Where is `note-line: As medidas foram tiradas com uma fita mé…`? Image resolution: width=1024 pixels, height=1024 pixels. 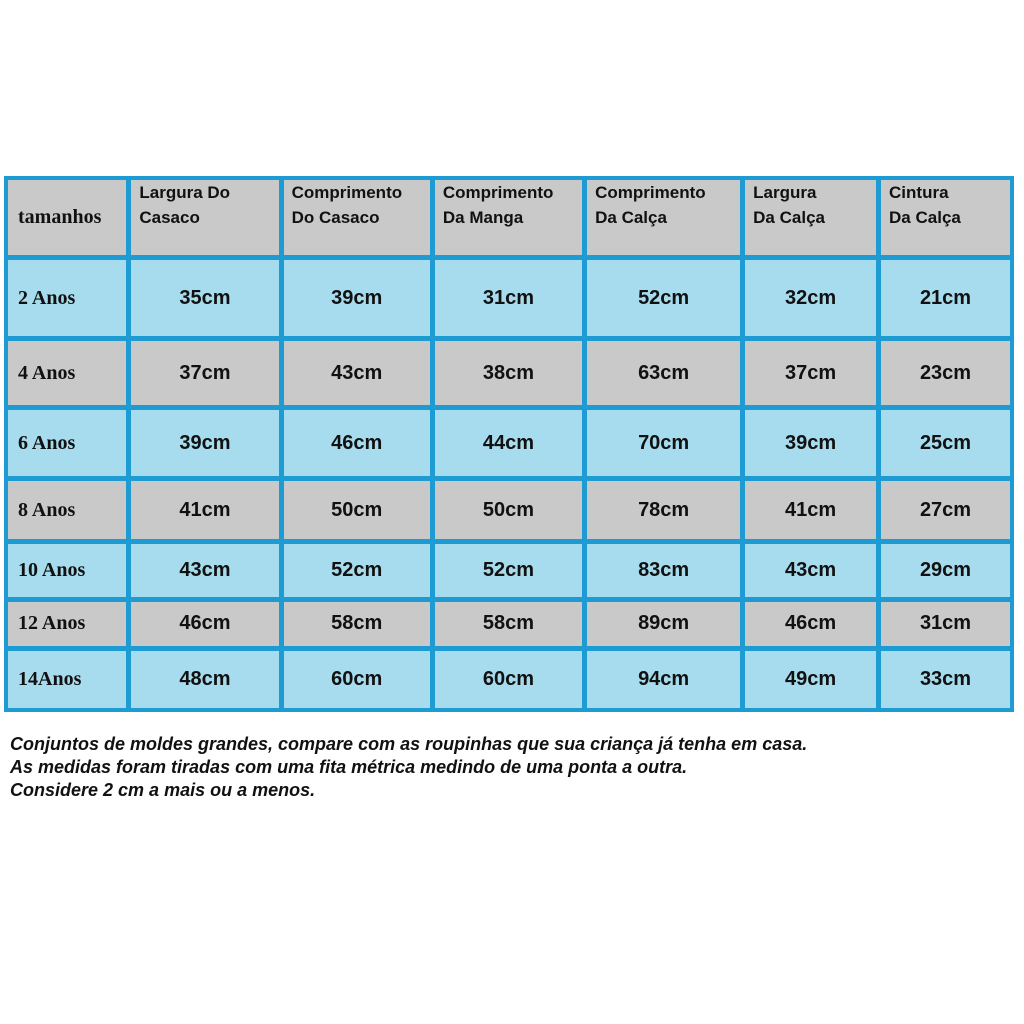
note-line: As medidas foram tiradas com uma fita mé… is located at coordinates (349, 767).